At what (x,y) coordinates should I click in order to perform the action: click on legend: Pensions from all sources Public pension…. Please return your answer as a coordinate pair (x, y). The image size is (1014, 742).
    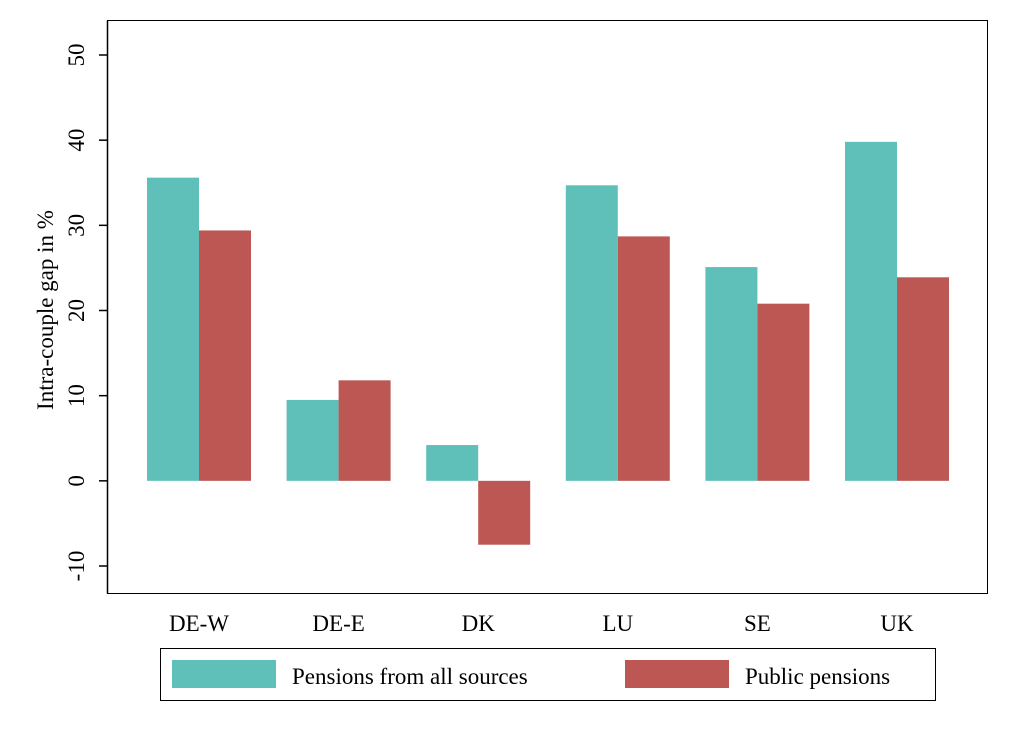
    Looking at the image, I should click on (548, 674).